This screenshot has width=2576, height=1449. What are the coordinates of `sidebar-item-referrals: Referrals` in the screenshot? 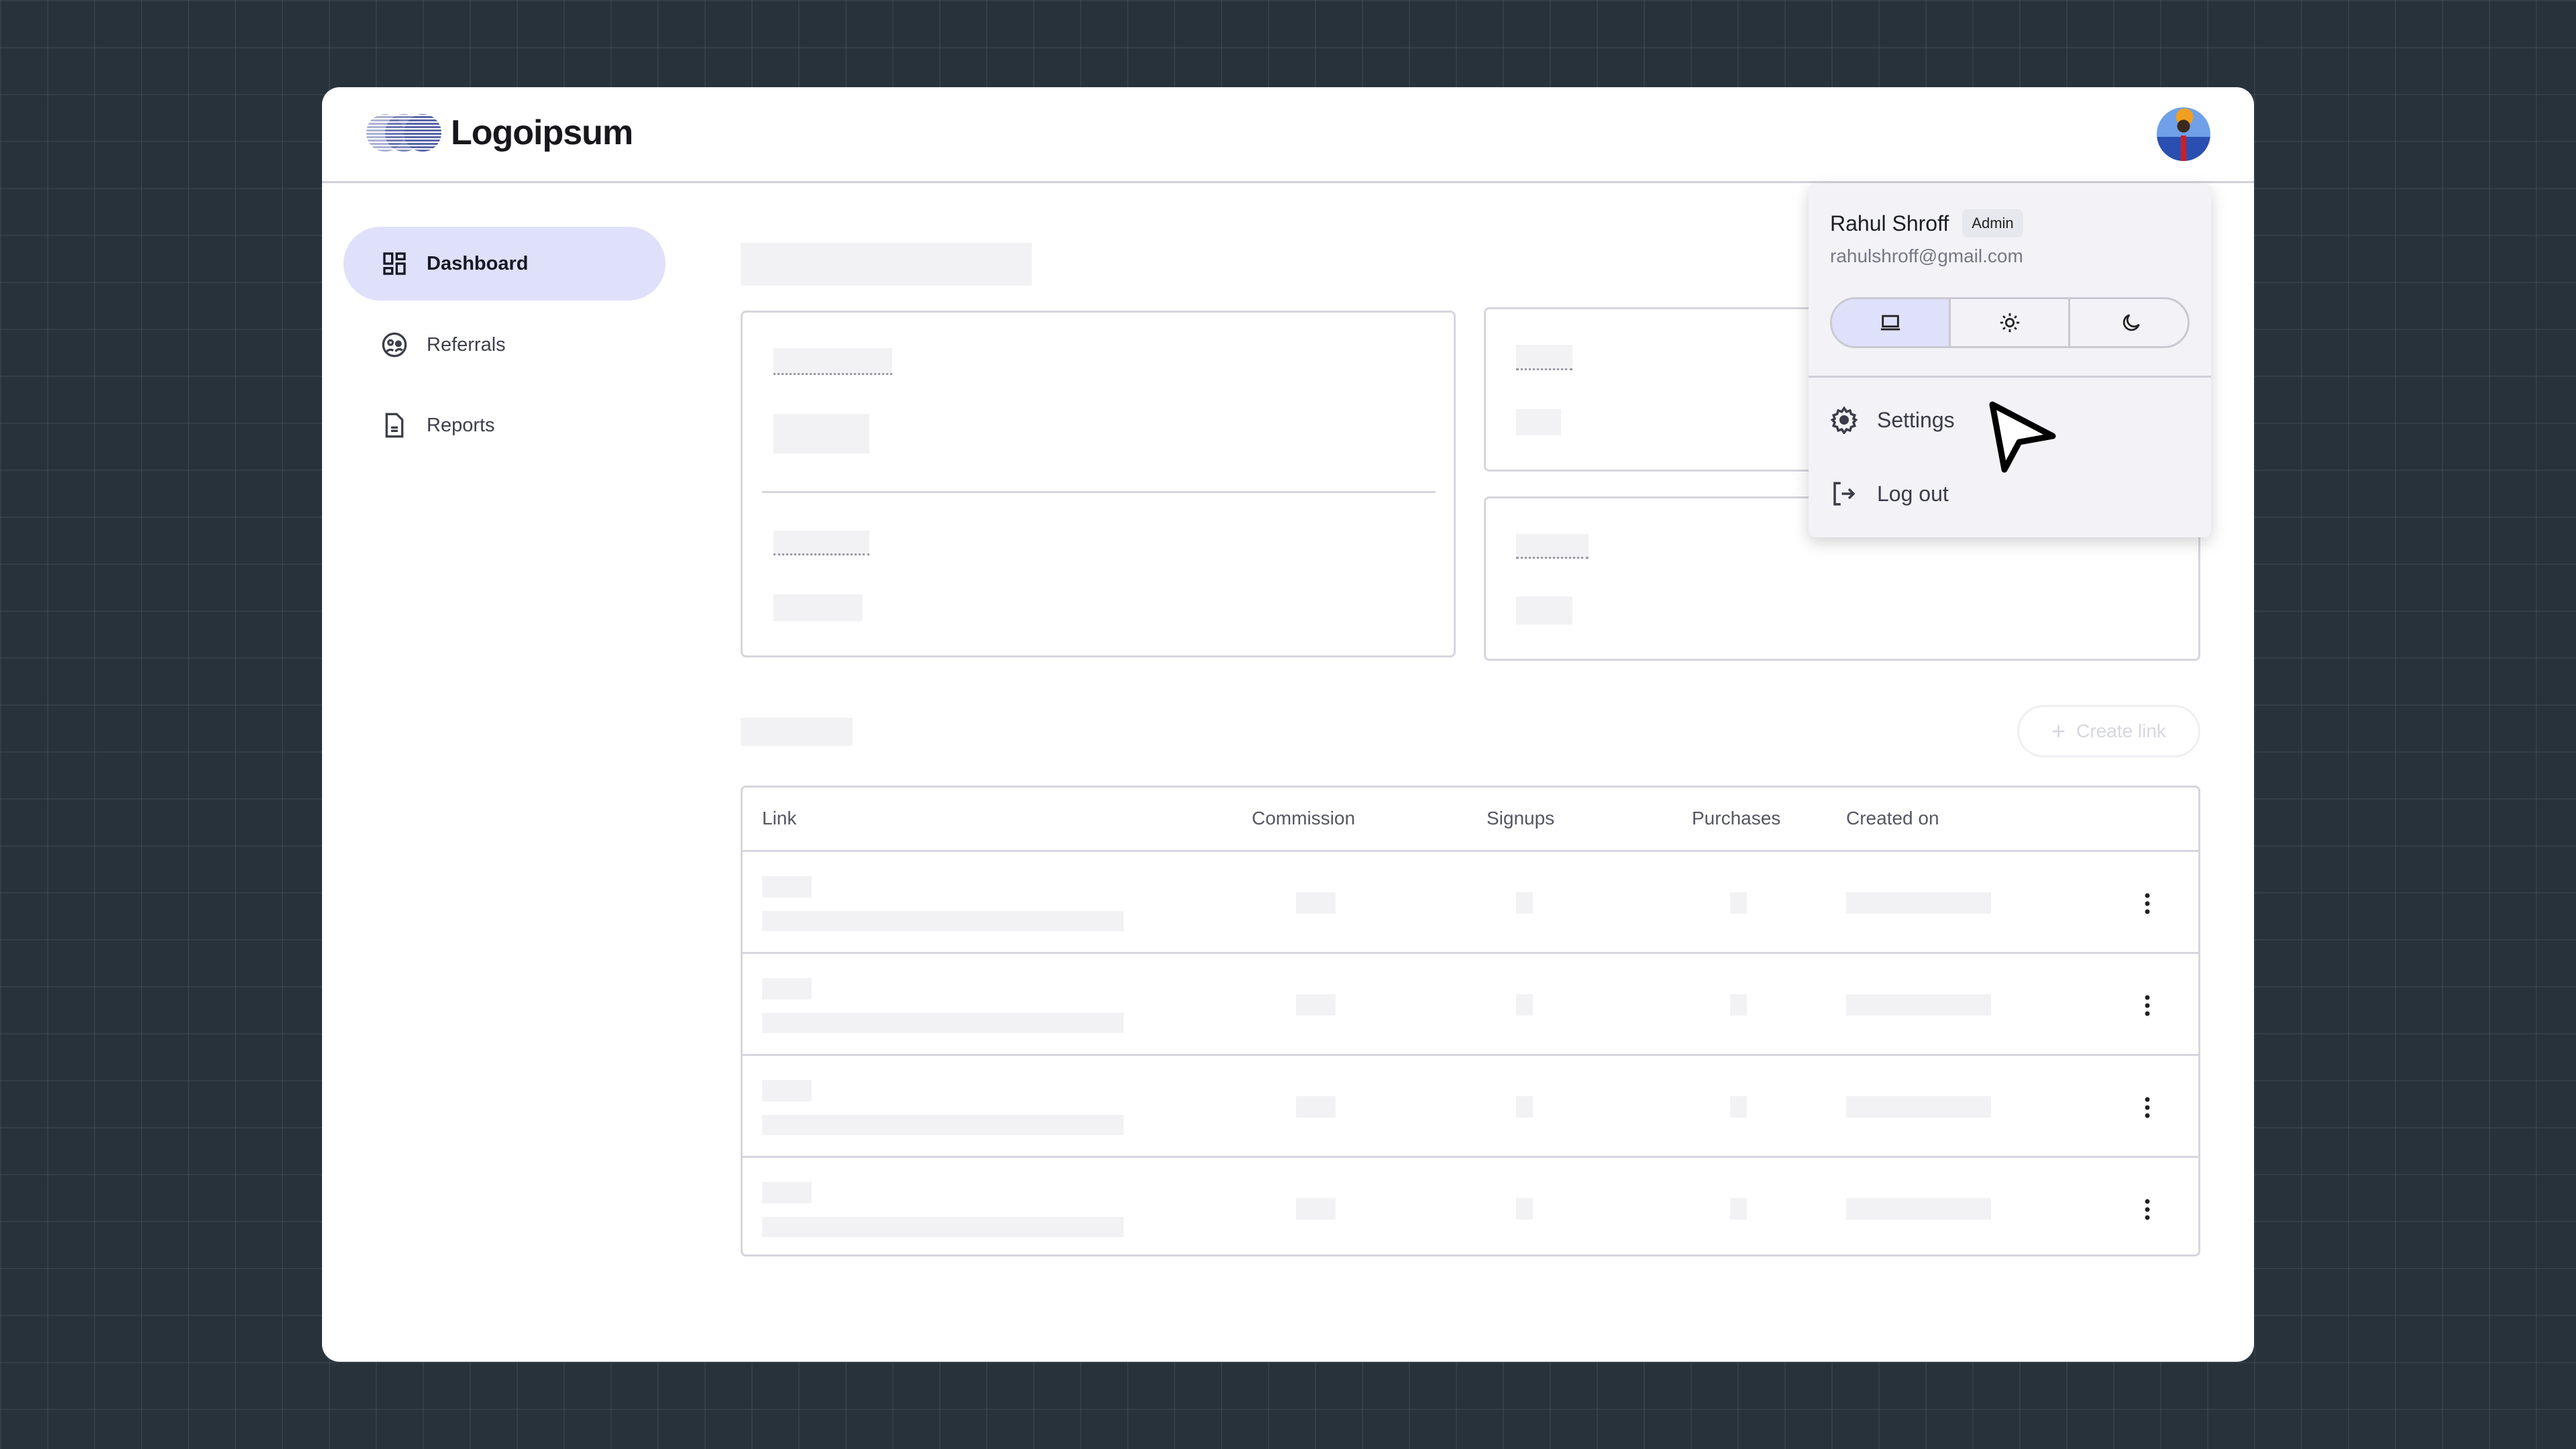 It's located at (504, 345).